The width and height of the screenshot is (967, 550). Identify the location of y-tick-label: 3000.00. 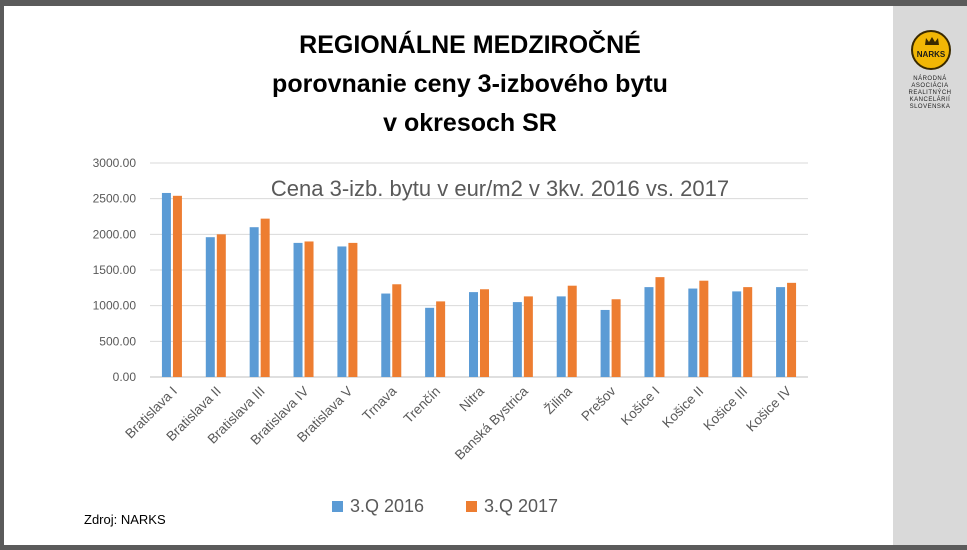
(115, 163).